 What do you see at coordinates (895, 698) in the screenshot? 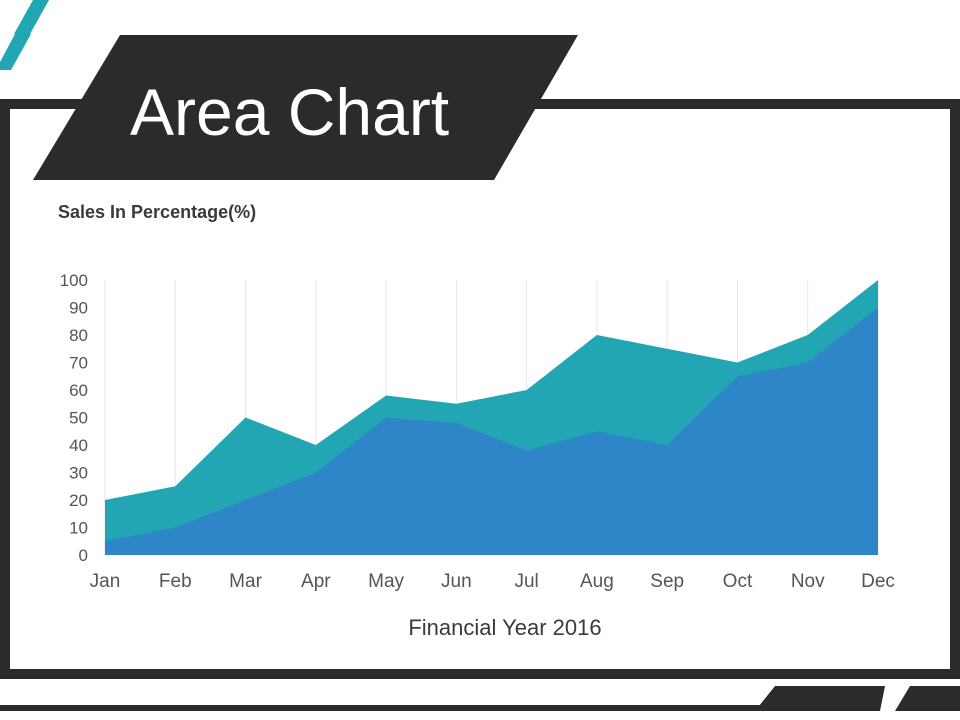
I see `bottom-tab-notch` at bounding box center [895, 698].